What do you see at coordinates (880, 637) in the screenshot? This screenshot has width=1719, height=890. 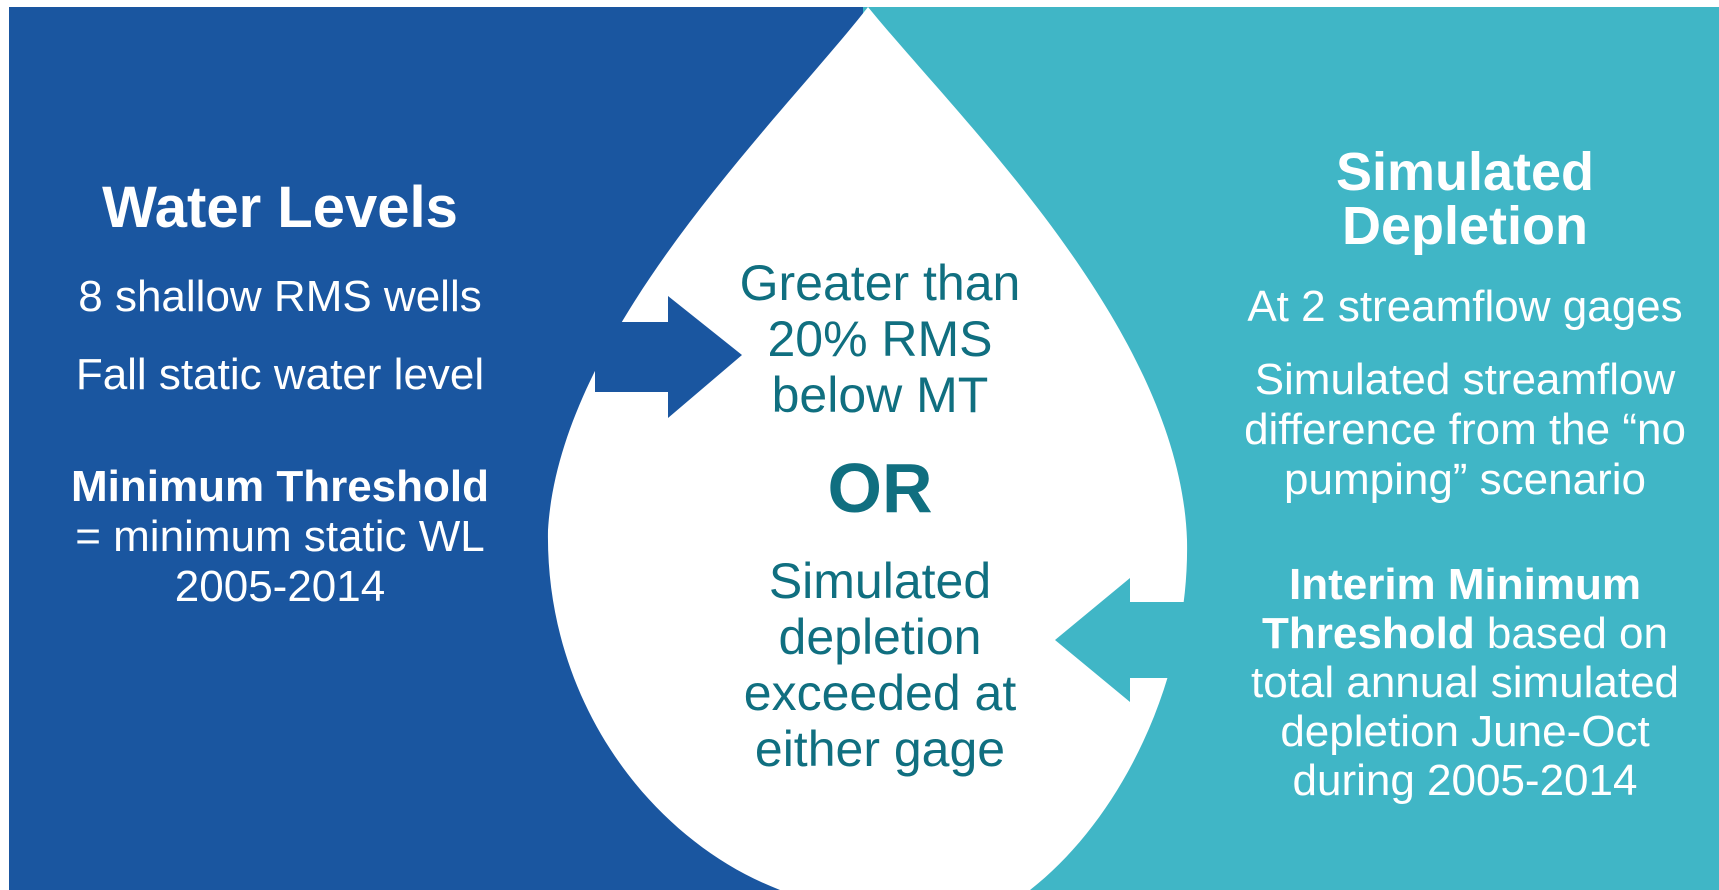 I see `condition-line: depletion` at bounding box center [880, 637].